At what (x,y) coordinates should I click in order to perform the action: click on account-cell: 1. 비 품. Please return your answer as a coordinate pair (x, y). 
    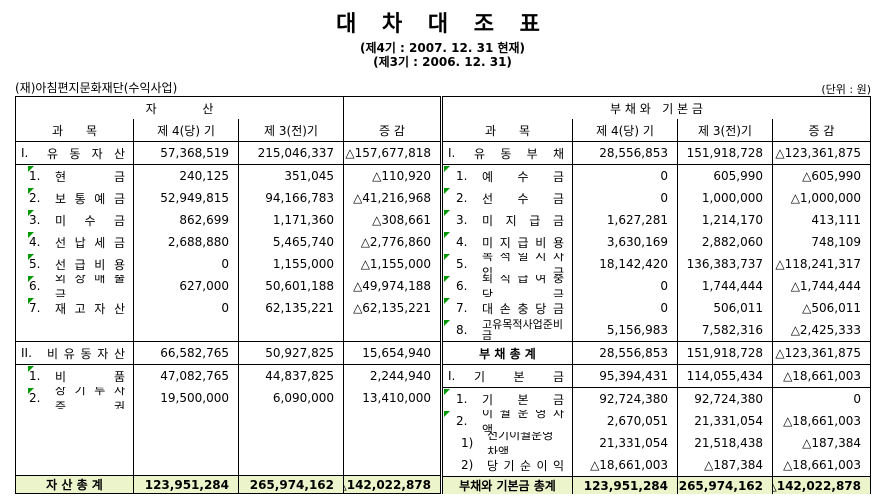
    Looking at the image, I should click on (75, 376).